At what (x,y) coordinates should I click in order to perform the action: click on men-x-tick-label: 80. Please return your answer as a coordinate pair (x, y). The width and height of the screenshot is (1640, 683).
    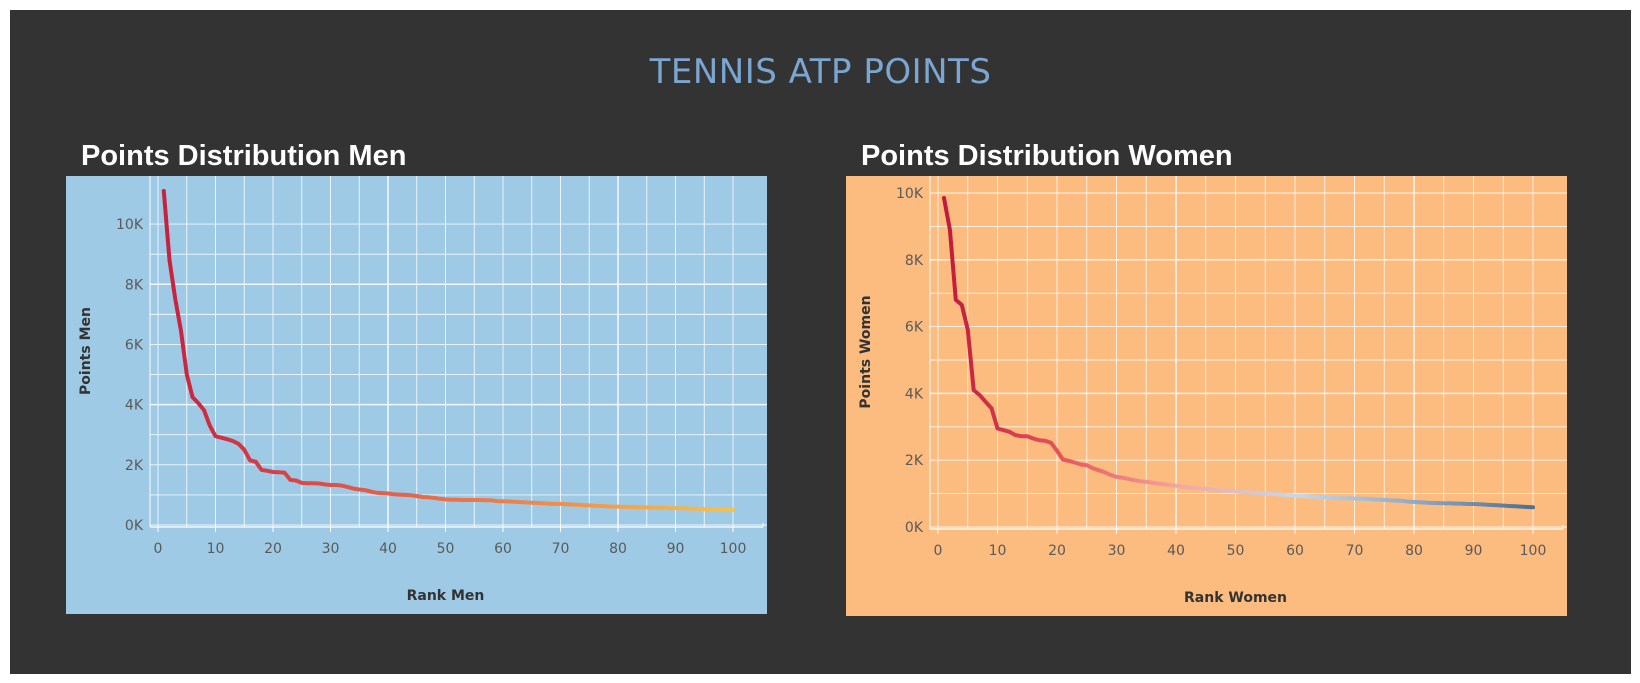
    Looking at the image, I should click on (618, 549).